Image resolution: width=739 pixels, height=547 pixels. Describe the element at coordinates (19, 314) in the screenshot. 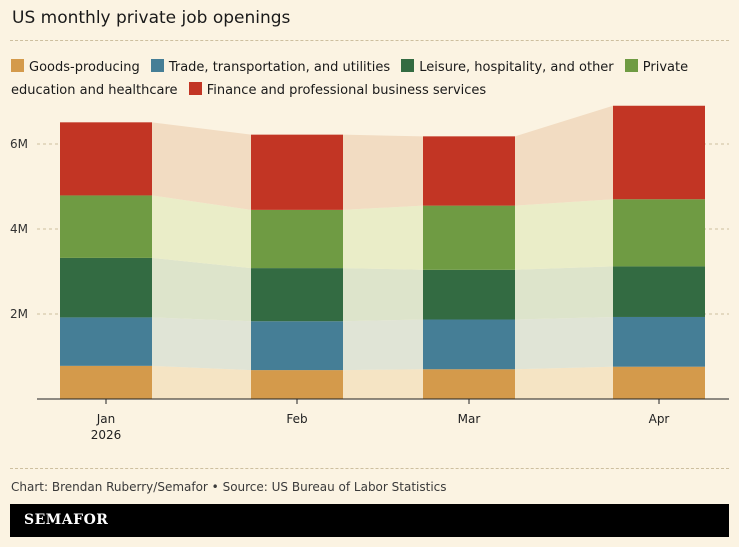

I see `y-tick-label: 2M` at that location.